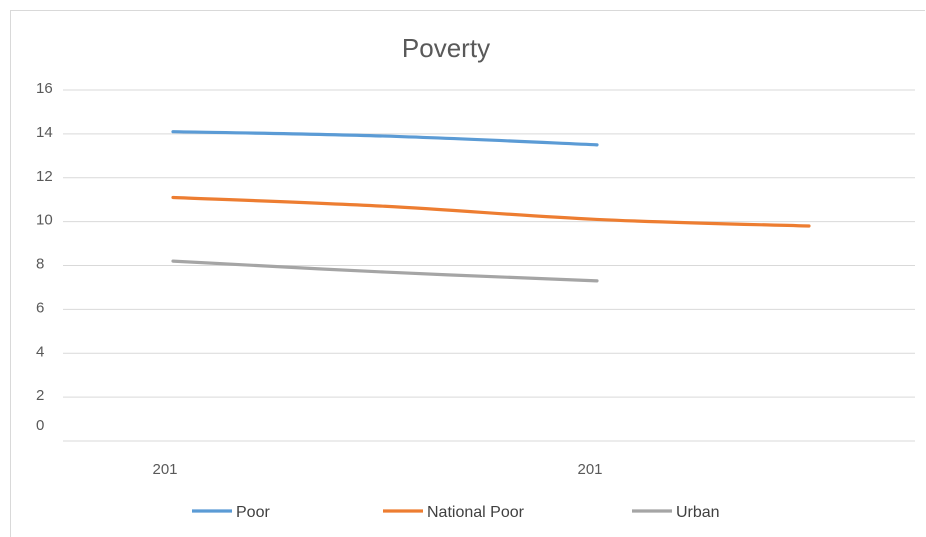 Image resolution: width=926 pixels, height=537 pixels. I want to click on y-tick-label: 0, so click(40, 425).